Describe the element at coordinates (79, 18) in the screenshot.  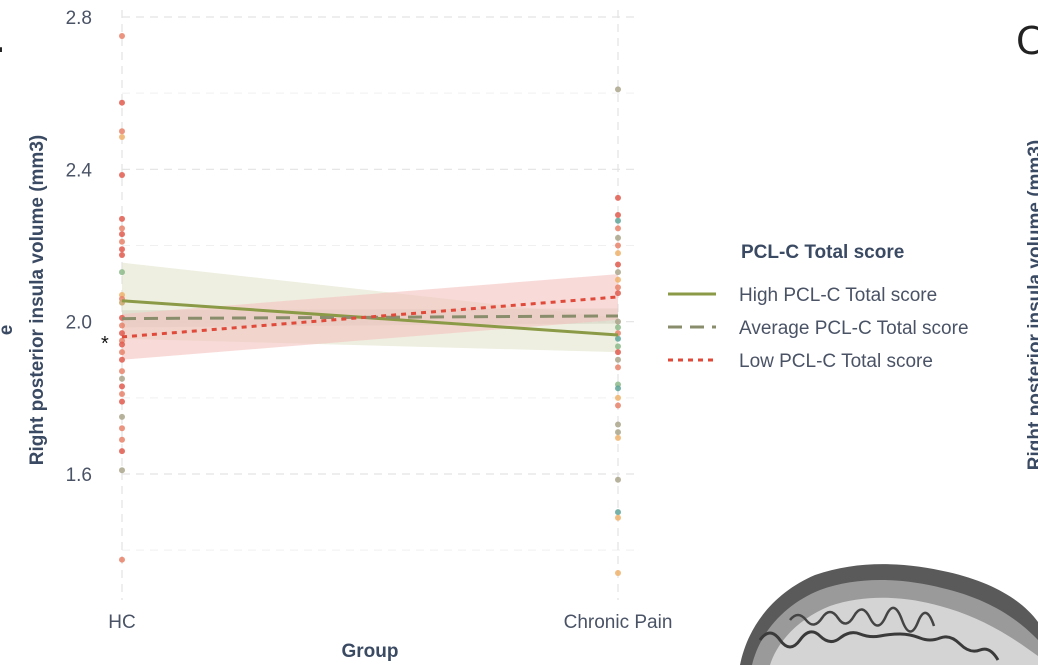
I see `y-tick-label: 2.8` at that location.